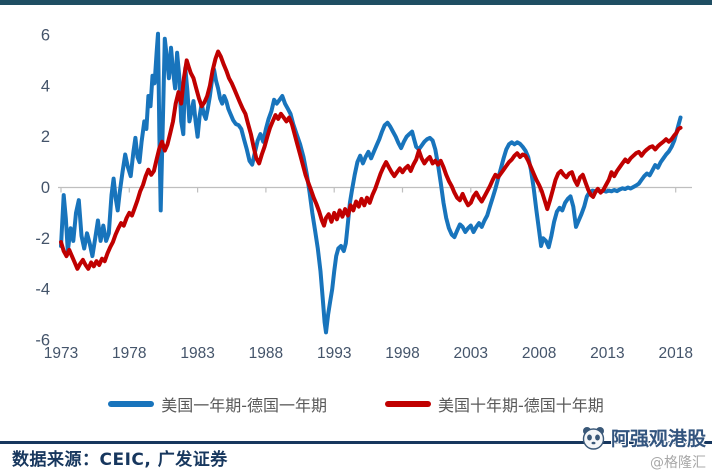  I want to click on chart-legend: 美国一年期-德国一年期 美国十年期-德国十年期, so click(356, 404).